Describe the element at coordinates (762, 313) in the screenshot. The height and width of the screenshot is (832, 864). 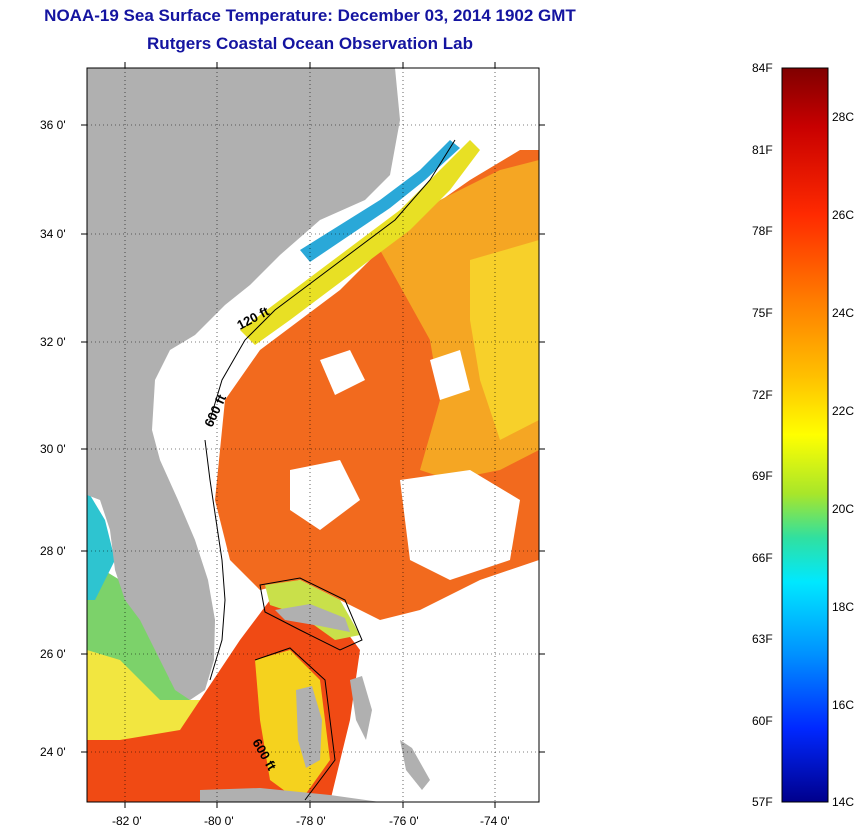
I see `colorbar-label-f: 75F` at that location.